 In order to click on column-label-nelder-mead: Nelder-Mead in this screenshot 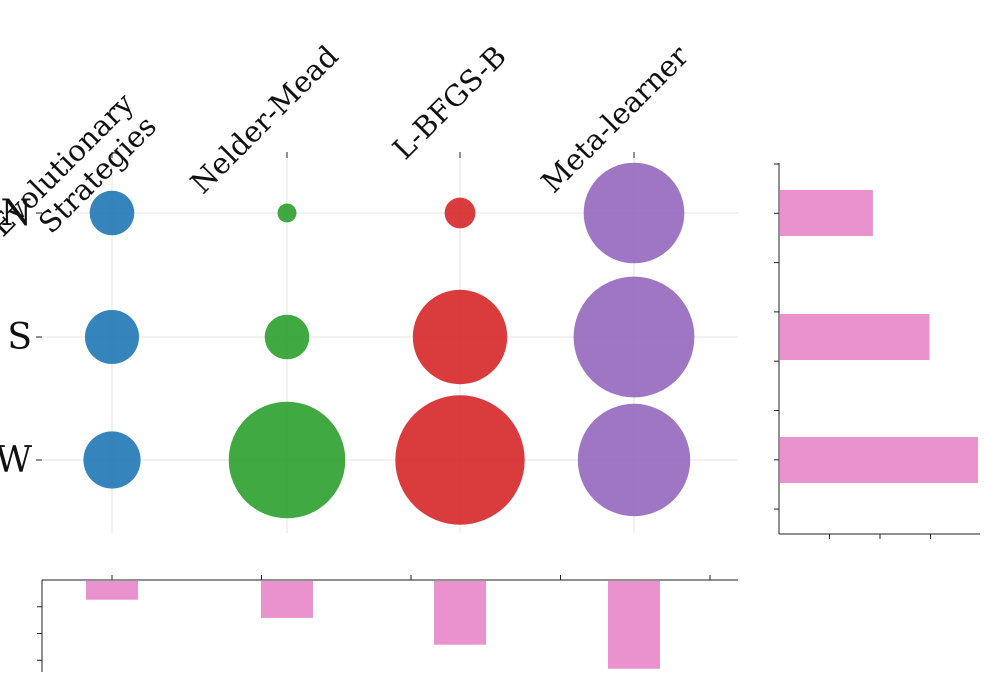, I will do `click(264, 119)`.